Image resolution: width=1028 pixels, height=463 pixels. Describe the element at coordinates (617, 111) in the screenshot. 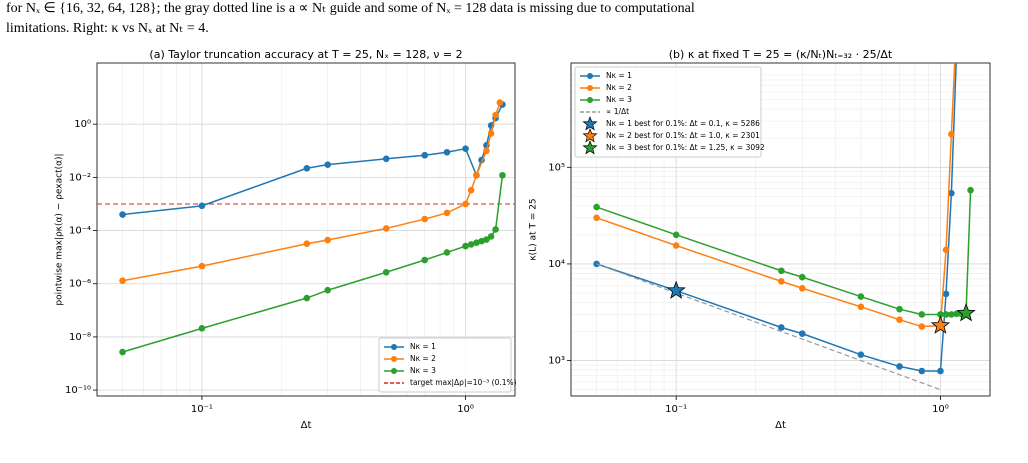

I see `legend-label: ∝ 1/Δt` at that location.